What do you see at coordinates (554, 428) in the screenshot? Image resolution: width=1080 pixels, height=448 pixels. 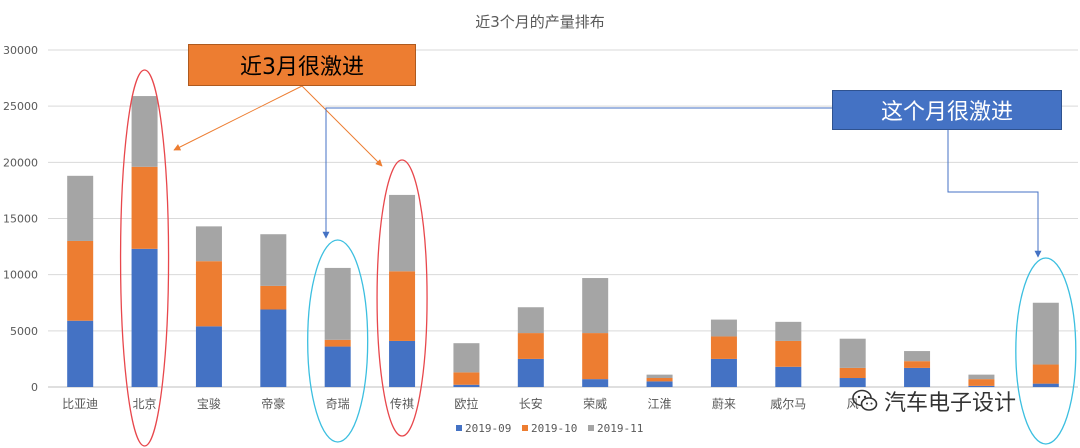 I see `legend-label: 2019-10` at bounding box center [554, 428].